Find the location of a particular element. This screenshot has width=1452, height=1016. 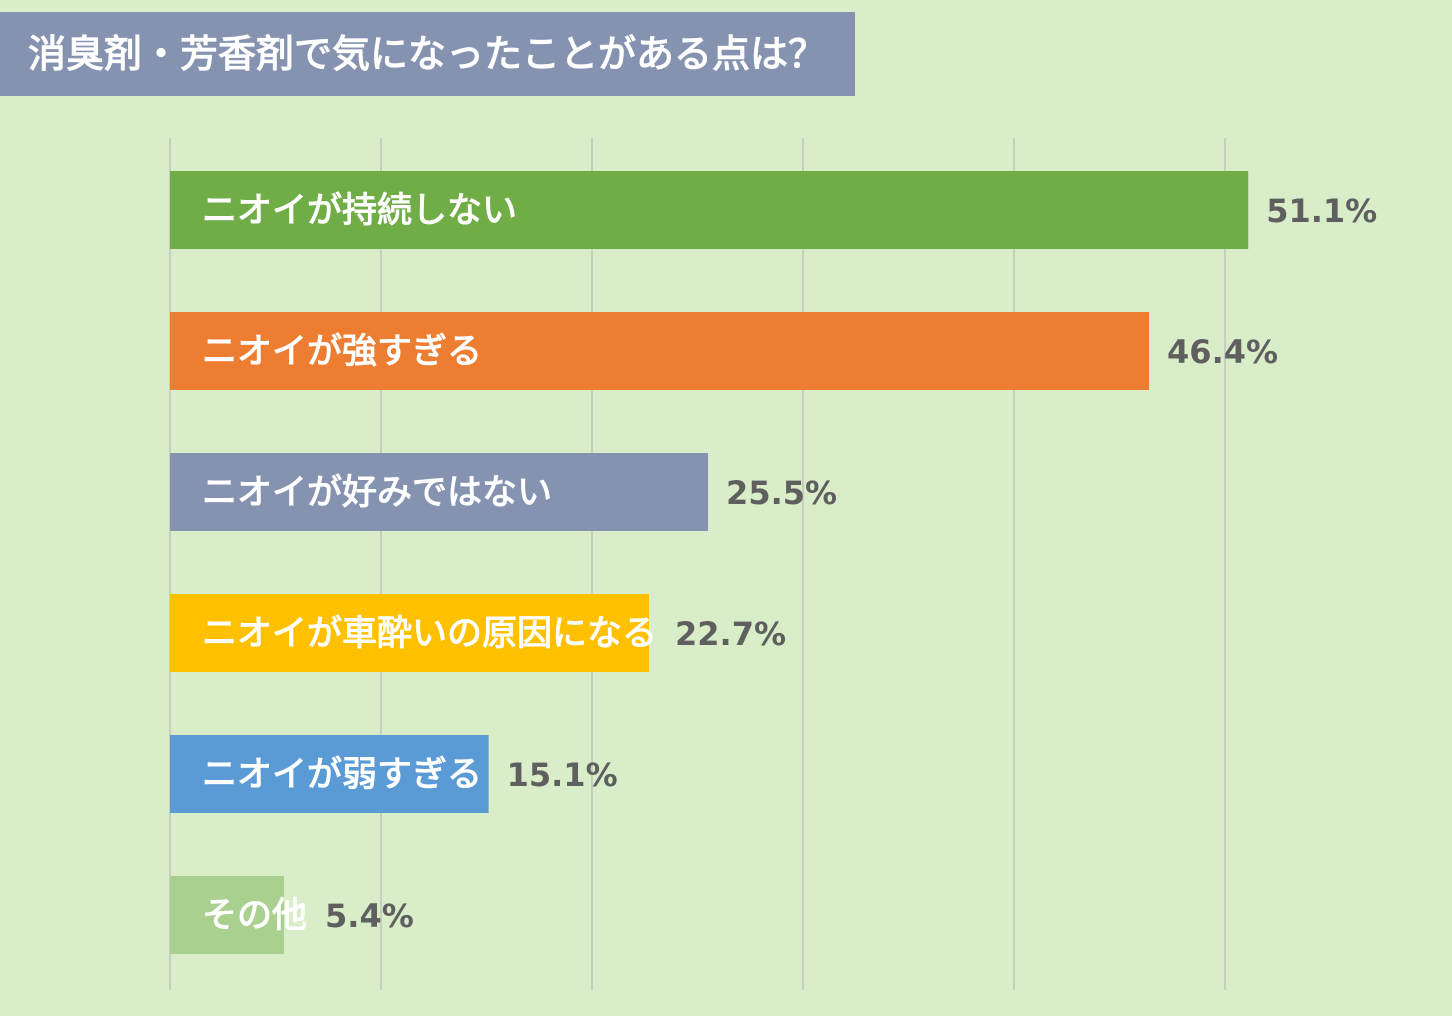

bar-value-label: 25.5% is located at coordinates (781, 493).